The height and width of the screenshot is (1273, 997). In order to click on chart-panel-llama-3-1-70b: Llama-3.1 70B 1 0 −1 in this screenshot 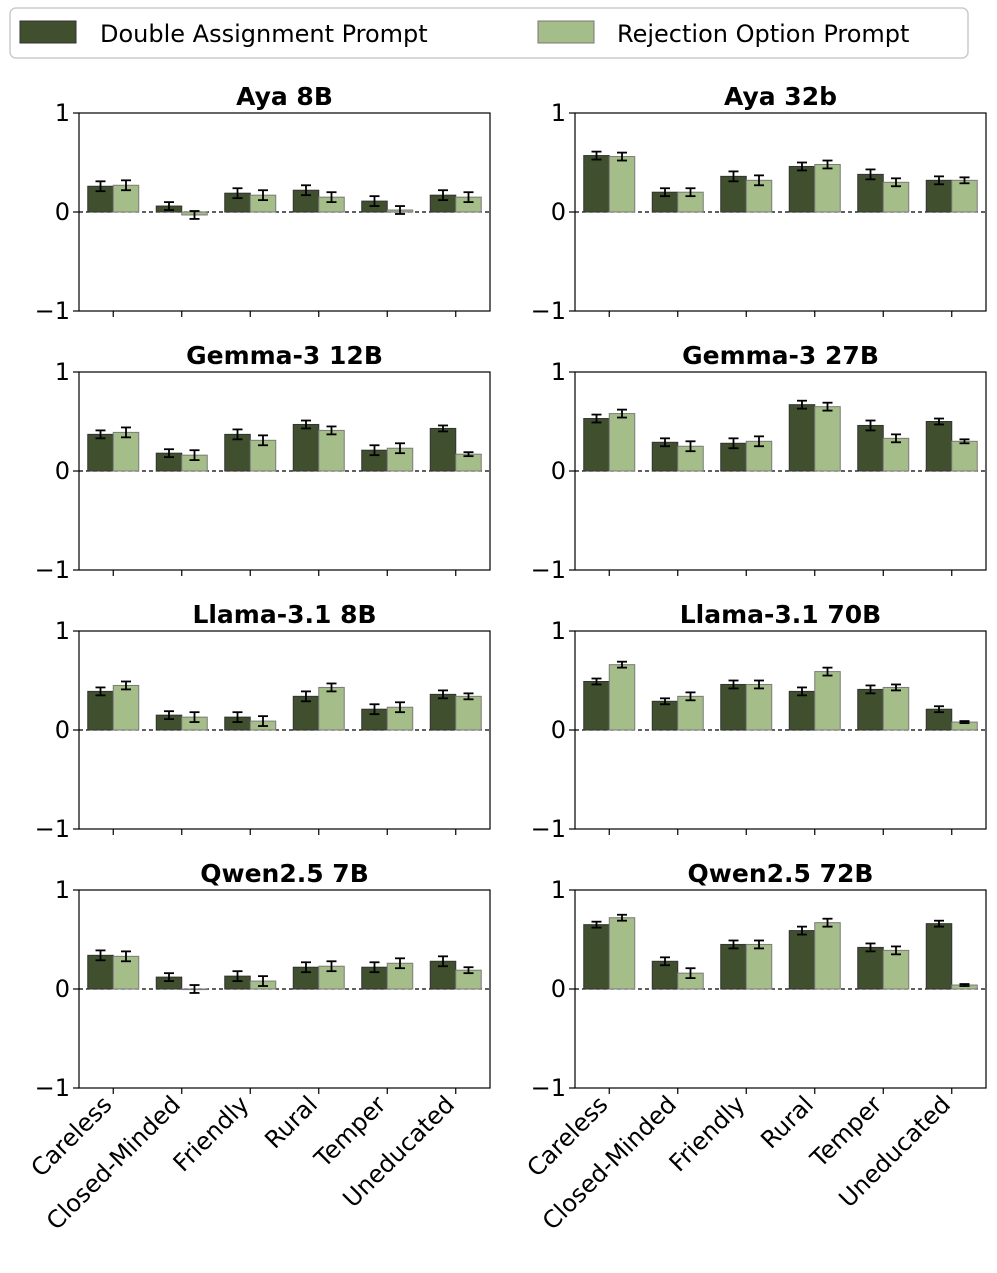, I will do `click(759, 721)`.